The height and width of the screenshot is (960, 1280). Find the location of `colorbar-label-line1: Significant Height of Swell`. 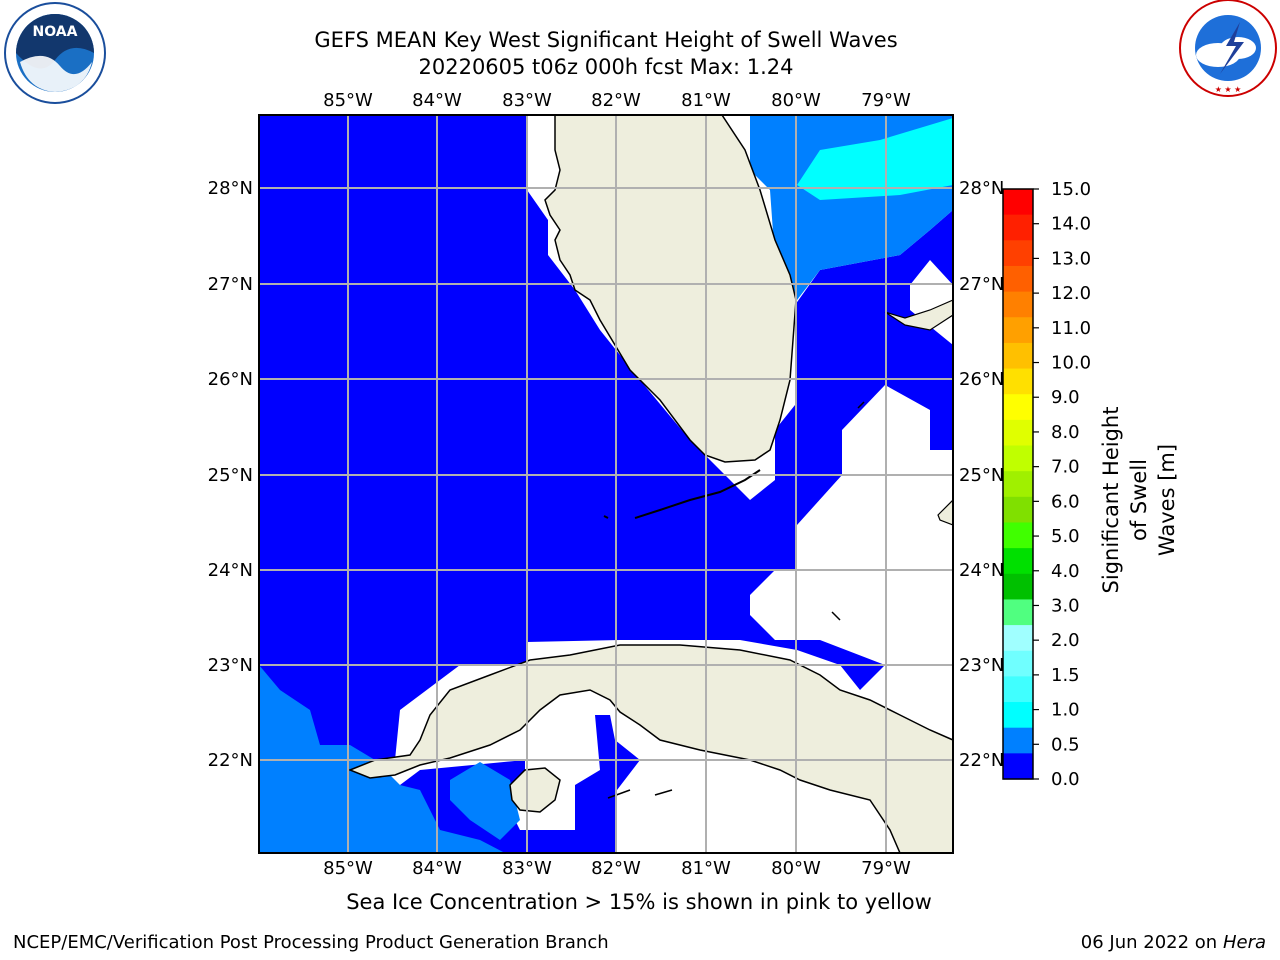

colorbar-label-line1: Significant Height of Swell is located at coordinates (1125, 500).